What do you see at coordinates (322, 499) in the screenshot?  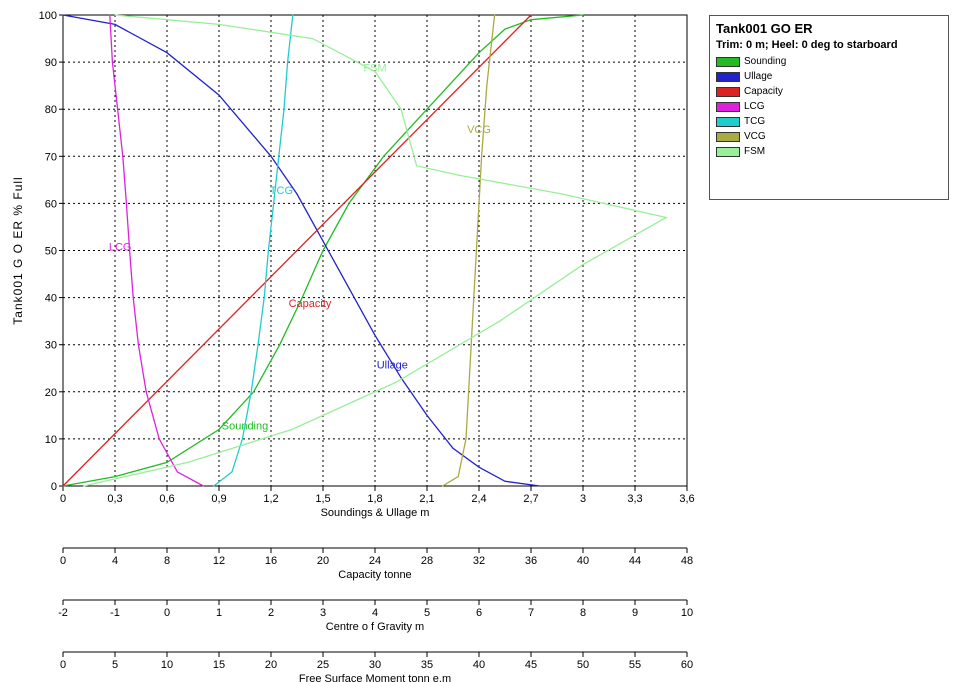 I see `x-tick-label: 1,5` at bounding box center [322, 499].